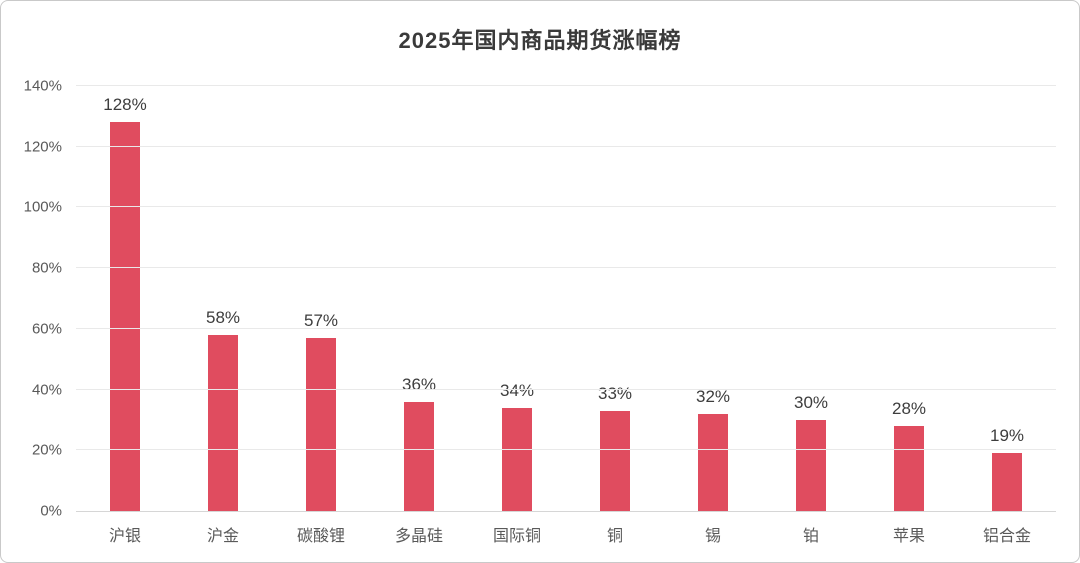  Describe the element at coordinates (1006, 536) in the screenshot. I see `x-axis-category-label: 铝合金` at that location.